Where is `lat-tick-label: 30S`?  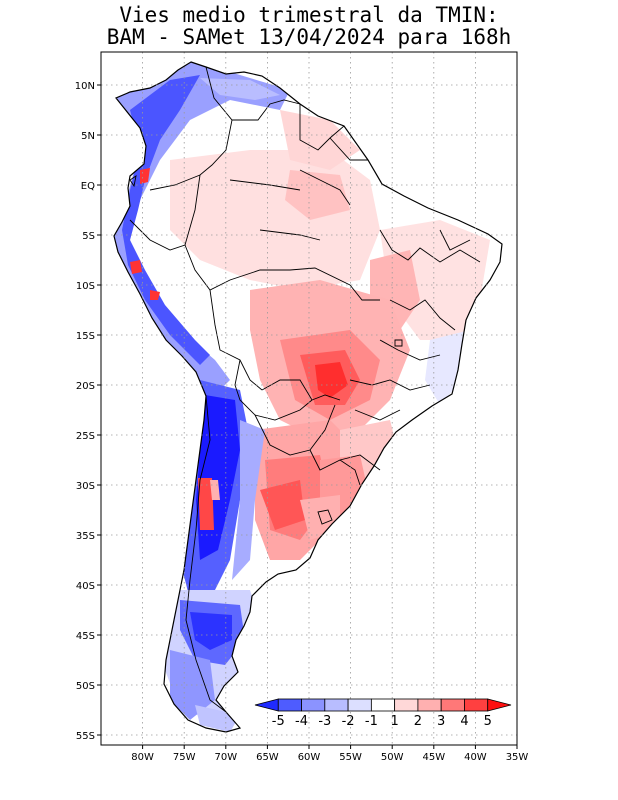 lat-tick-label: 30S is located at coordinates (85, 486).